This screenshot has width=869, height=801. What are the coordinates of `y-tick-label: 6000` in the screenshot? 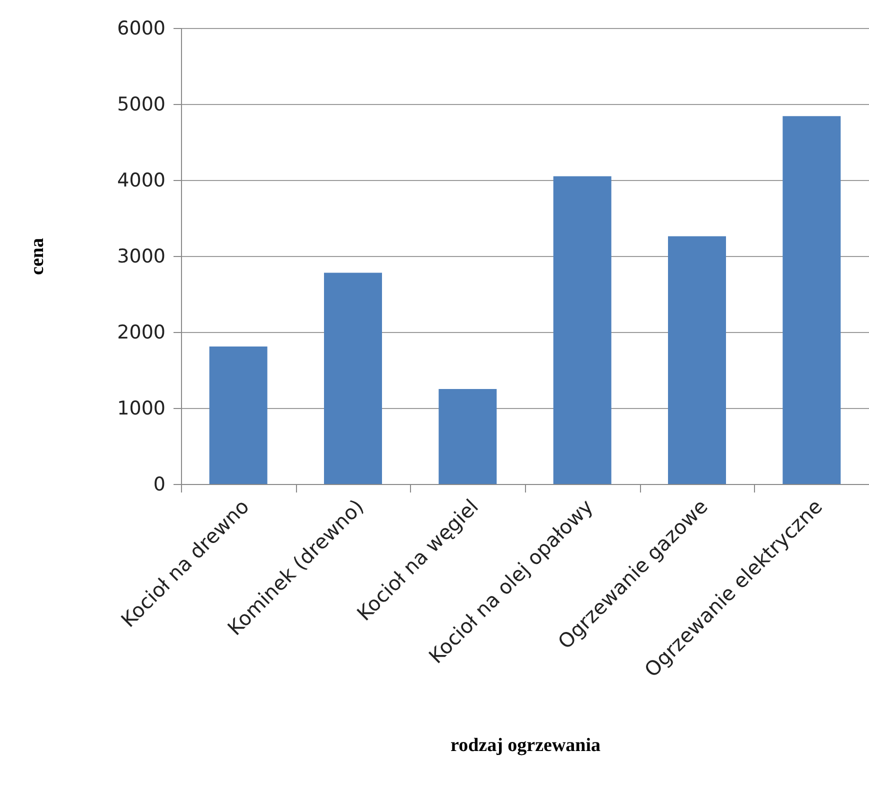 It's located at (141, 29).